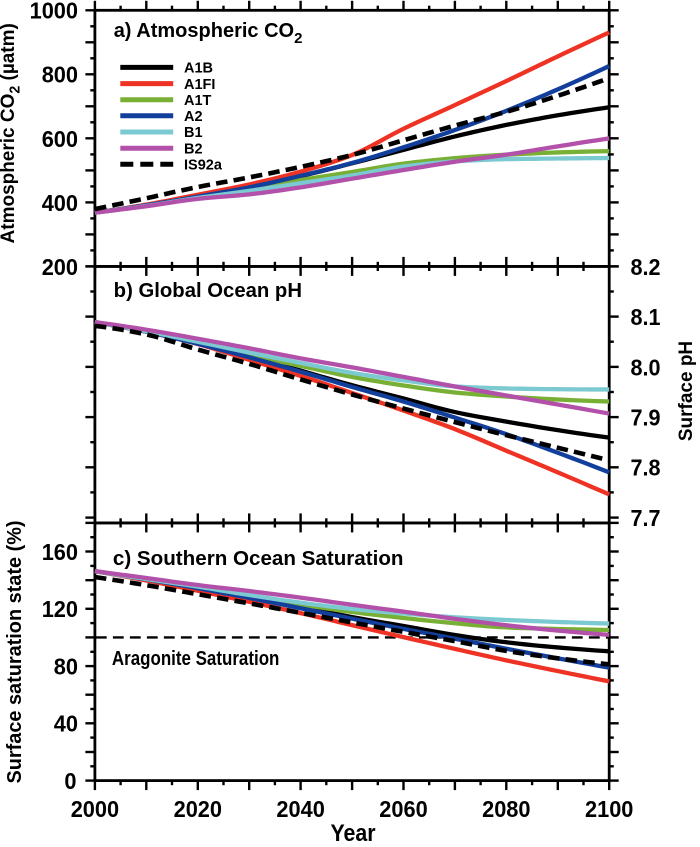  I want to click on svg-text: 2100, so click(609, 809).